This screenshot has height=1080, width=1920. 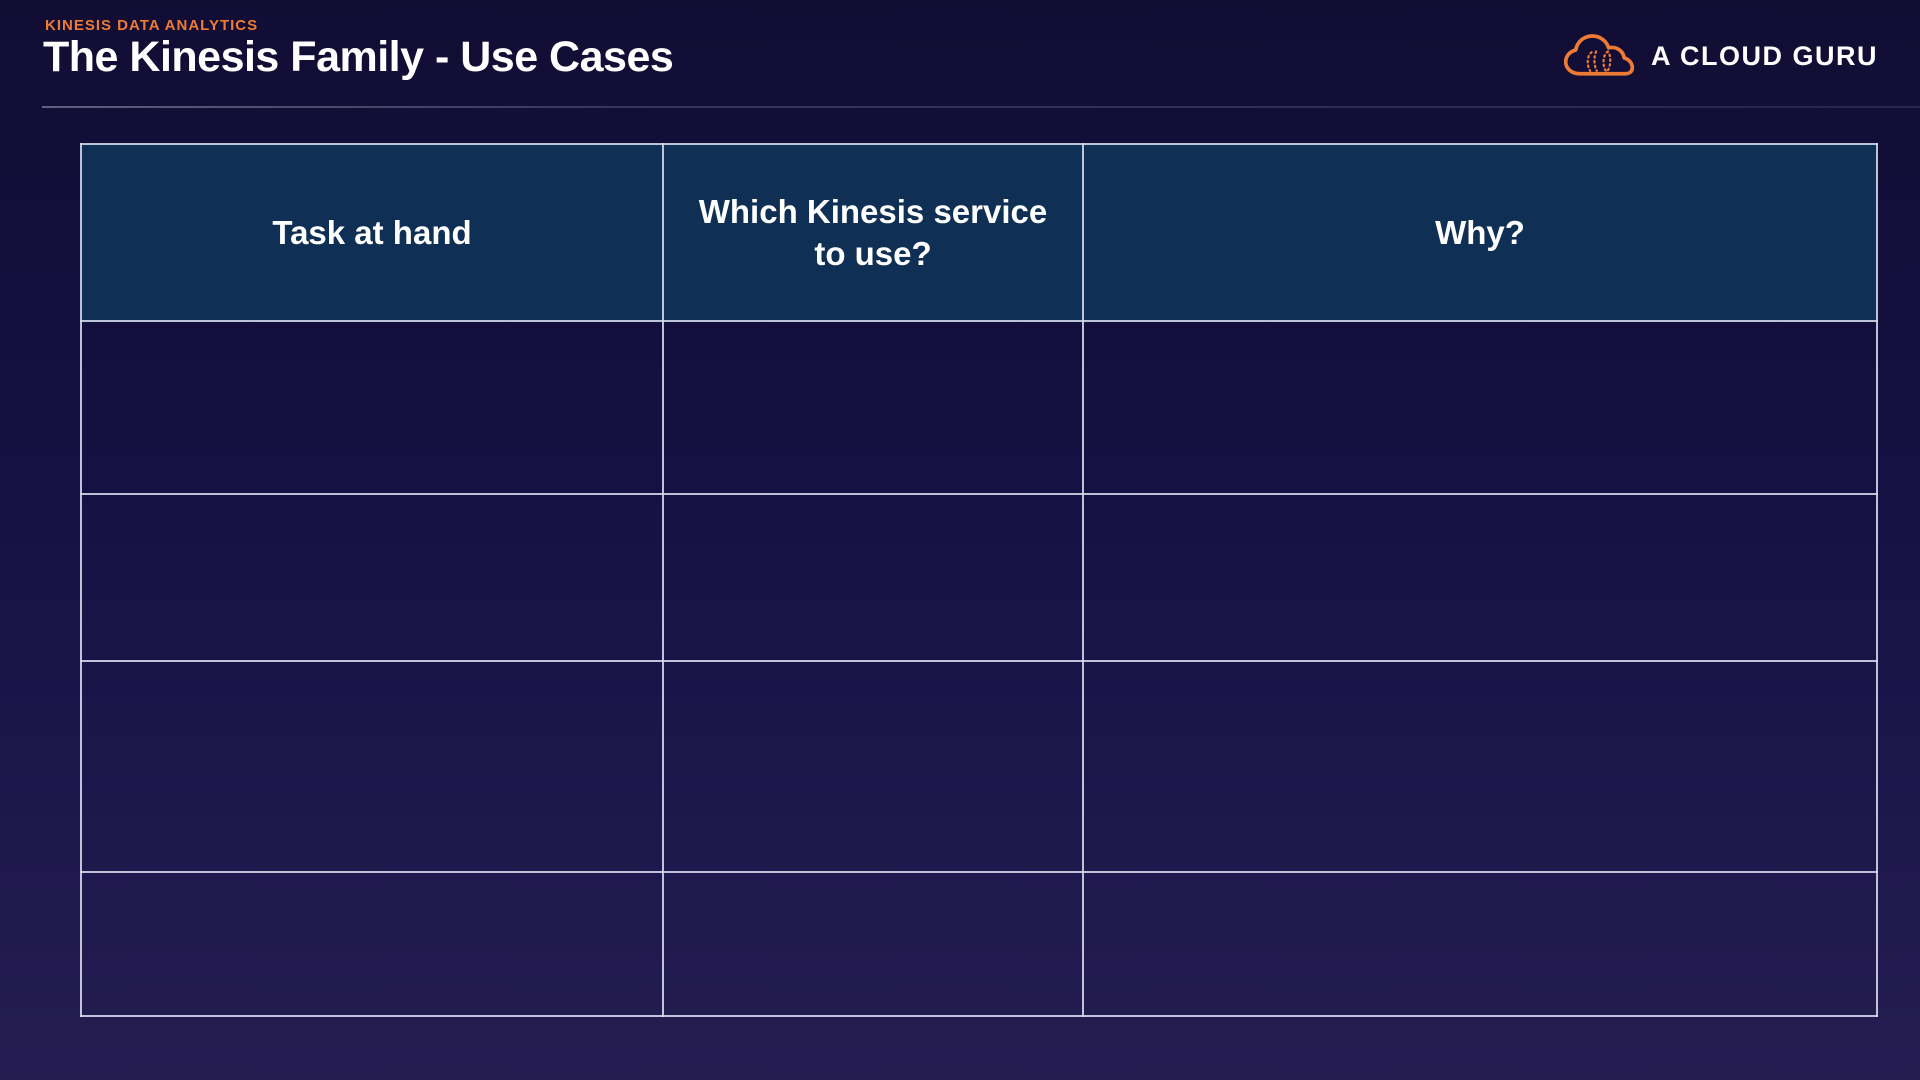 I want to click on cloud-icon, so click(x=1599, y=56).